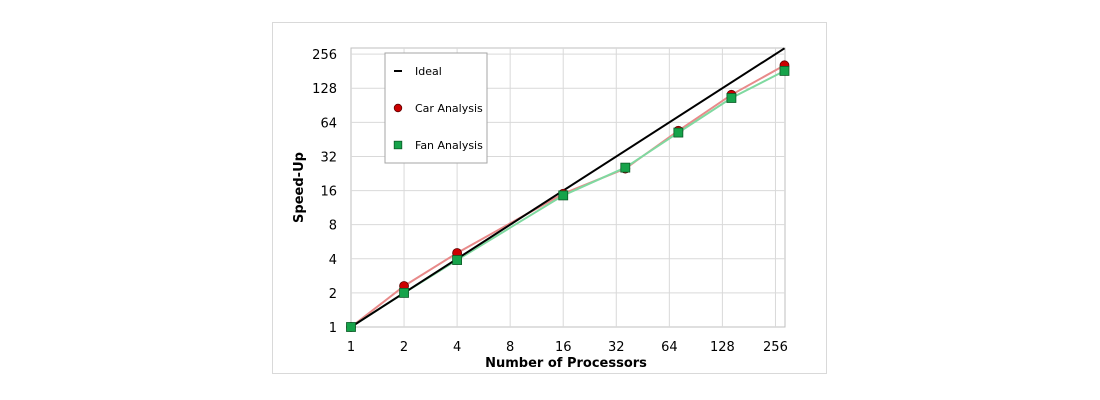  I want to click on x-axis-title: Number of Processors, so click(566, 363).